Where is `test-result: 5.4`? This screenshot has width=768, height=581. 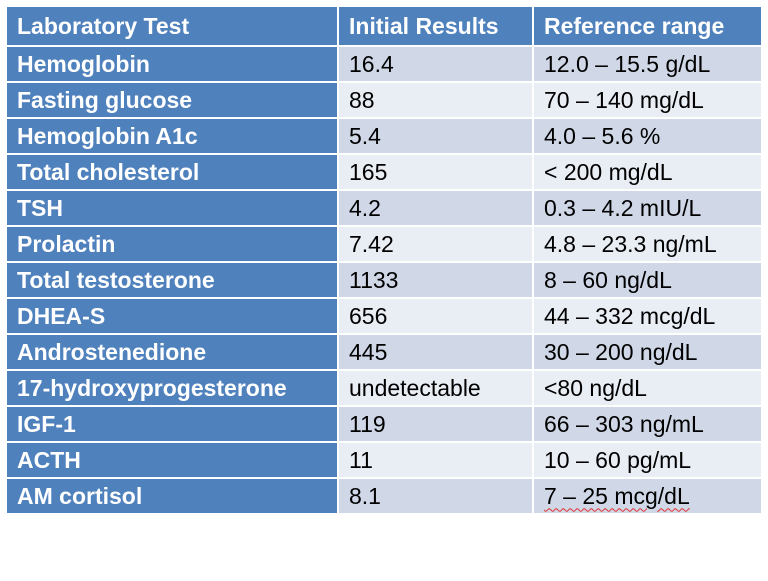 test-result: 5.4 is located at coordinates (435, 136).